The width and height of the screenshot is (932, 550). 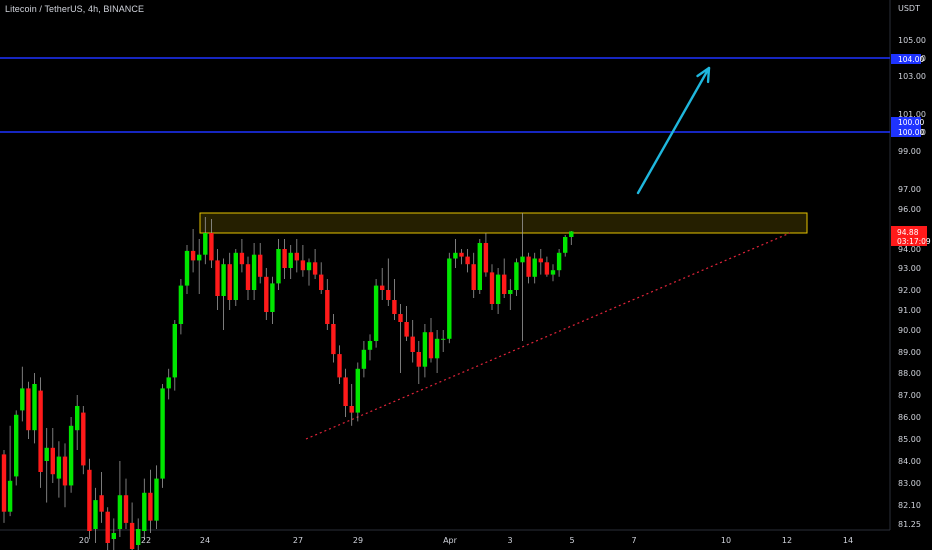 What do you see at coordinates (909, 505) in the screenshot?
I see `y-tick-label: 82.10` at bounding box center [909, 505].